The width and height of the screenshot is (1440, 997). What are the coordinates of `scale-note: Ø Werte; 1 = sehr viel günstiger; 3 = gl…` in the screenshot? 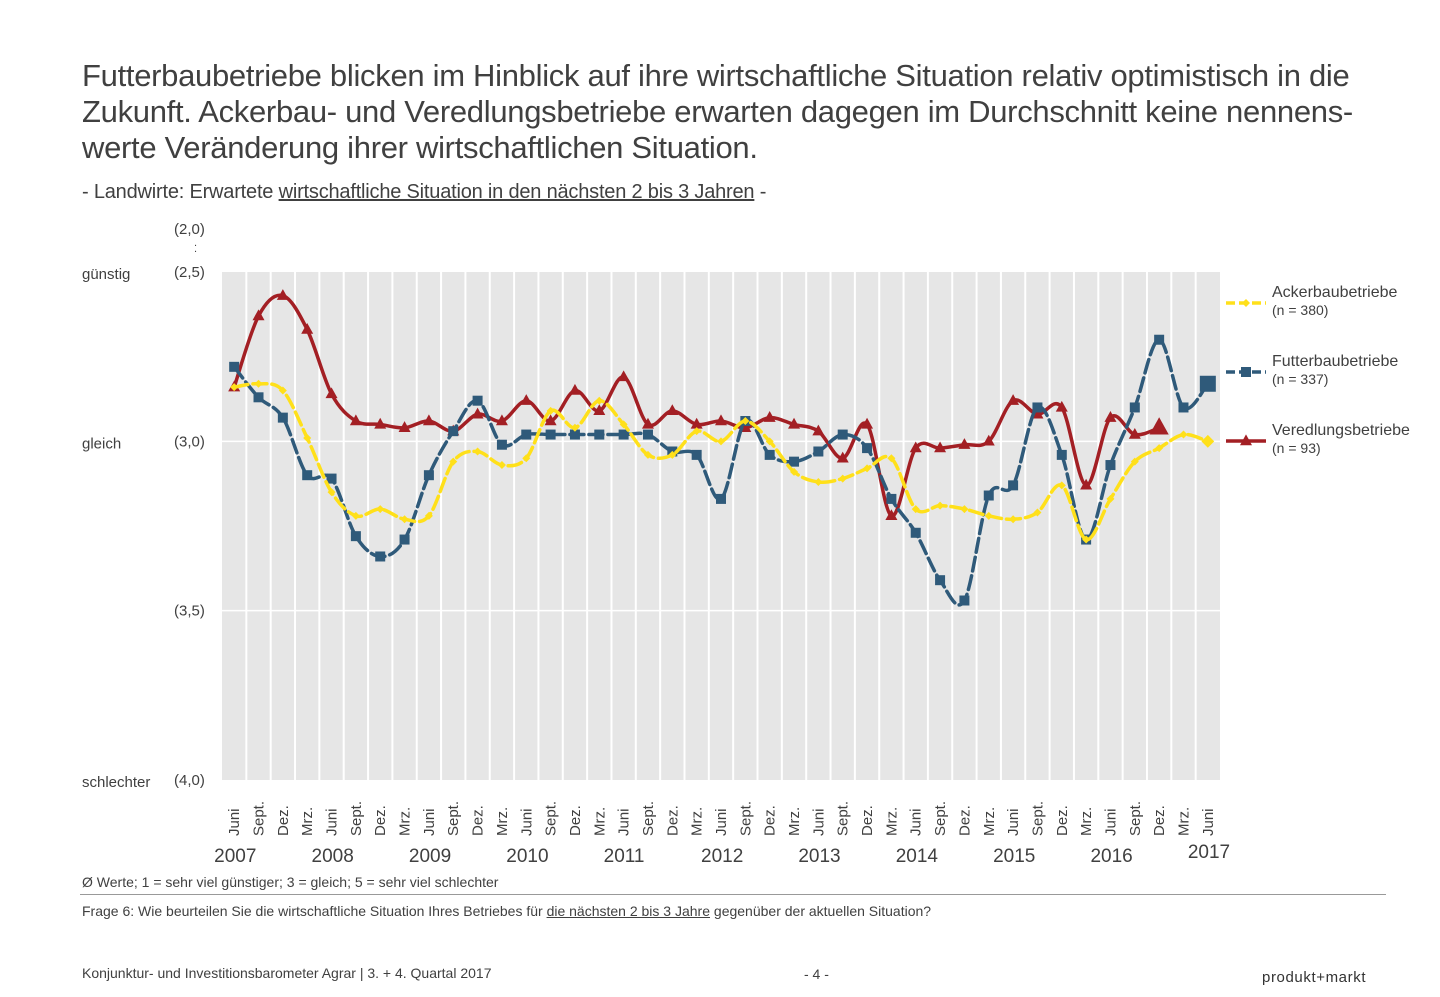 It's located at (290, 882).